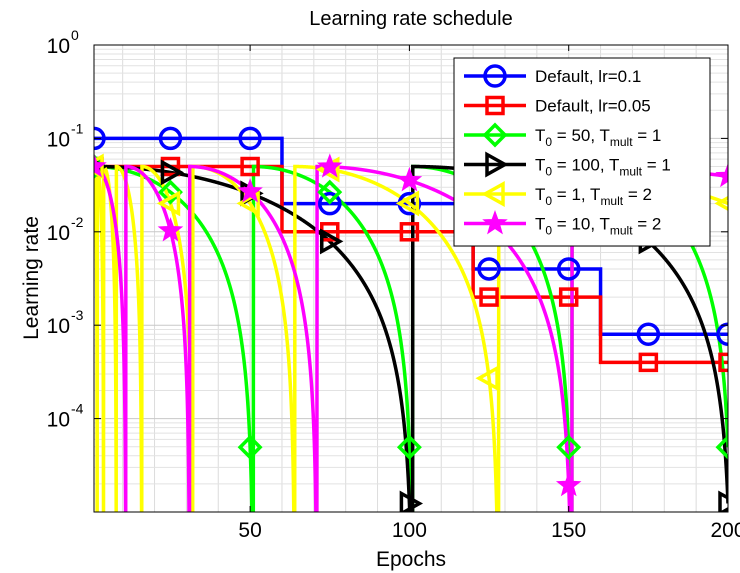 The image size is (740, 573). I want to click on x-tick-label: 200, so click(725, 530).